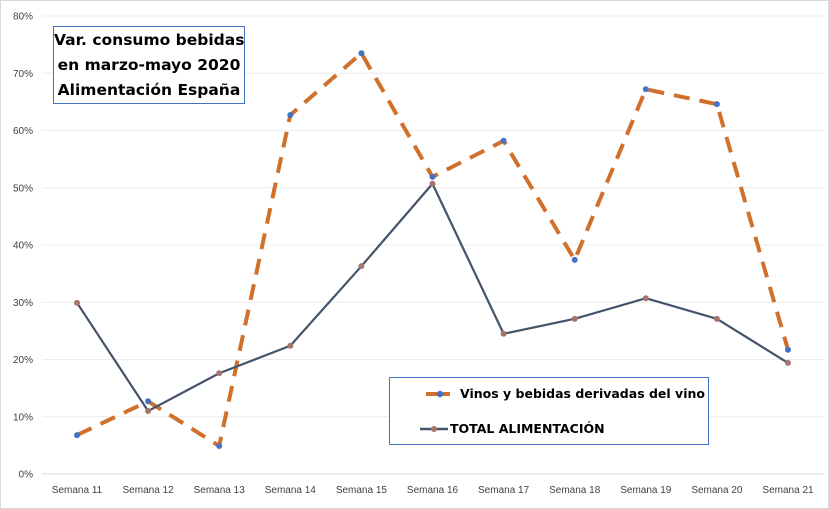 This screenshot has width=829, height=509. What do you see at coordinates (220, 490) in the screenshot?
I see `x-tick-label: Semana 13` at bounding box center [220, 490].